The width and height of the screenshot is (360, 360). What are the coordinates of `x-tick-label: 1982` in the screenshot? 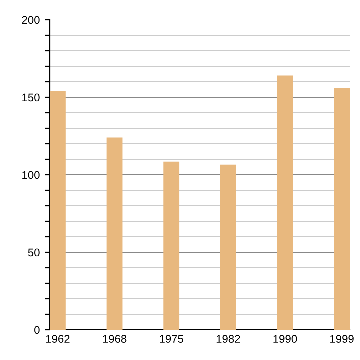 It's located at (228, 339).